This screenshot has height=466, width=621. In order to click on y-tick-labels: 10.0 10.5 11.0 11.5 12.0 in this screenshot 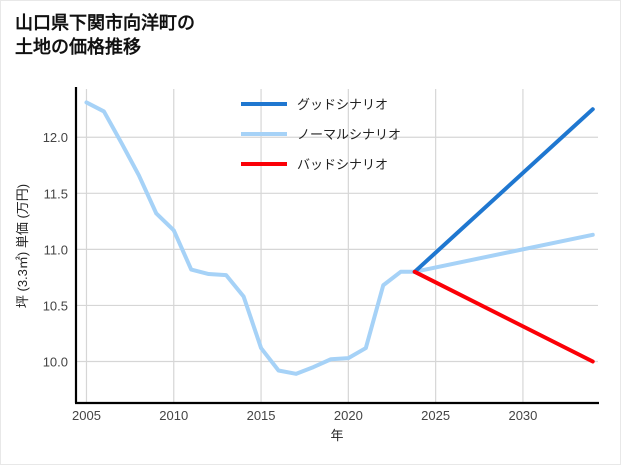, I will do `click(55, 249)`.